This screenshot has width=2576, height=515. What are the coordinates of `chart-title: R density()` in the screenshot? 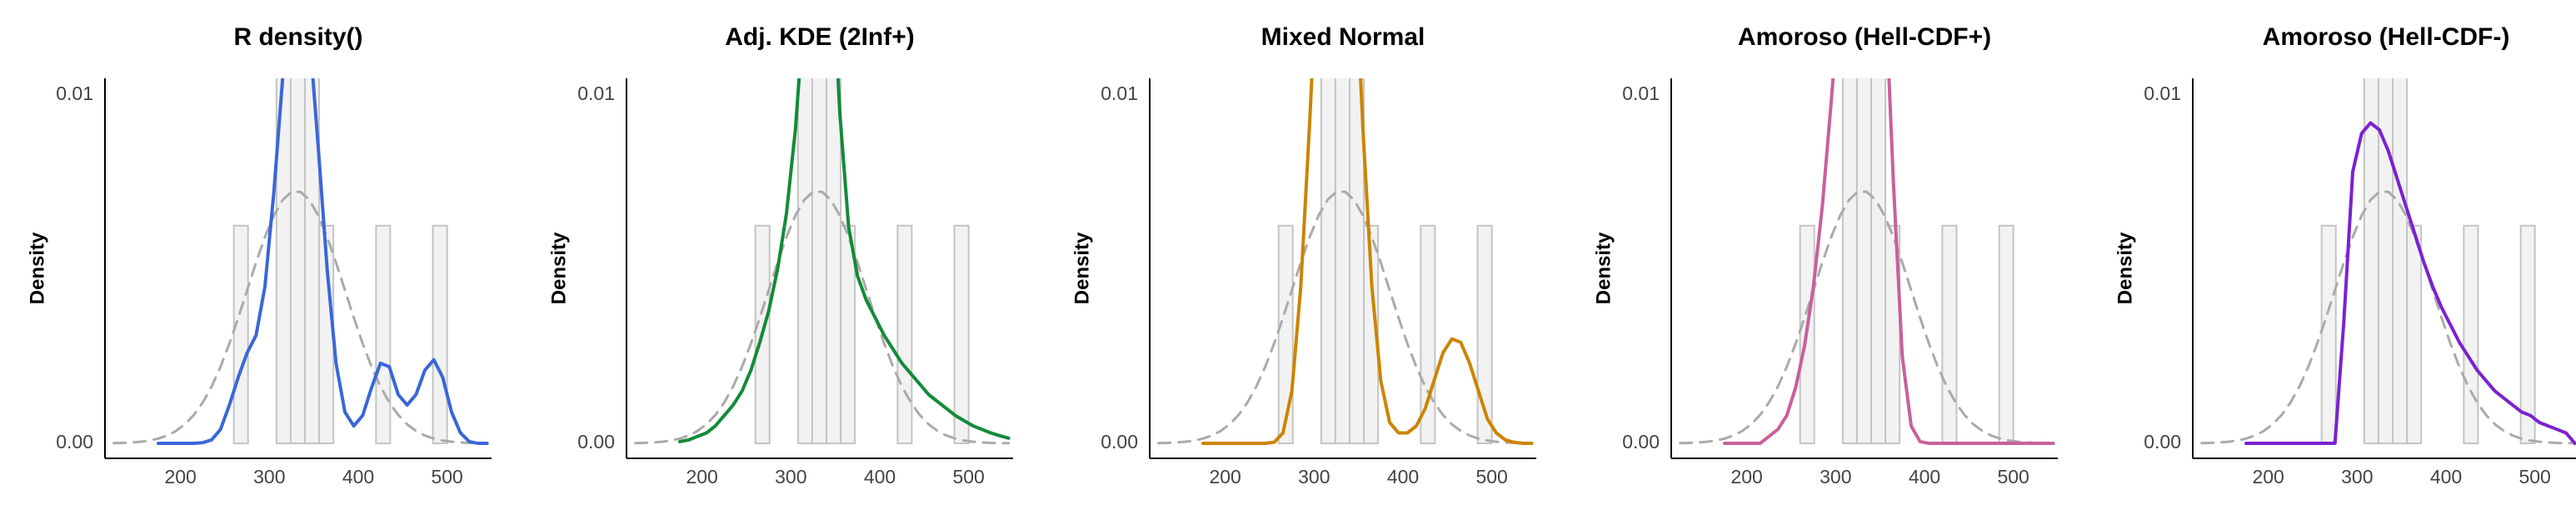 It's located at (297, 37).